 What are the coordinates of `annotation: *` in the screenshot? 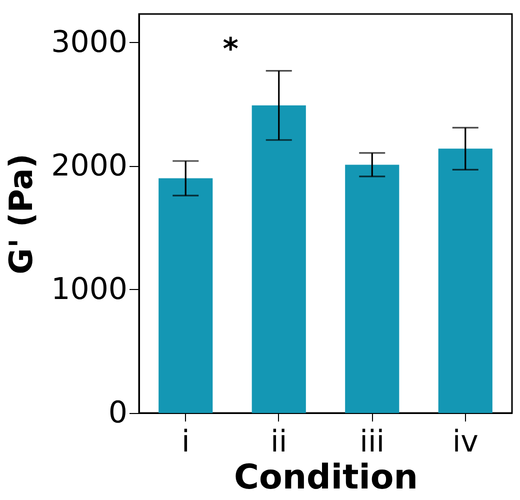 It's located at (230, 49).